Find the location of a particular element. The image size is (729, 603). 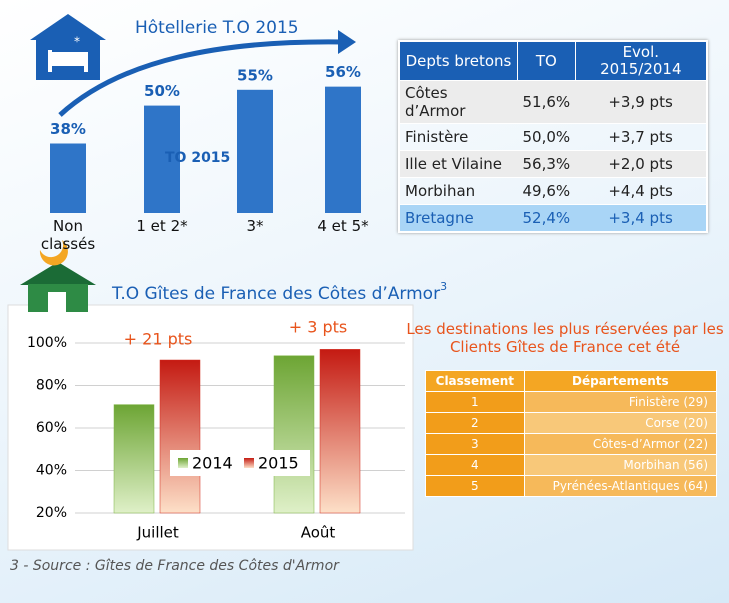

table-row: 4 Morbihan (56) is located at coordinates (571, 465).